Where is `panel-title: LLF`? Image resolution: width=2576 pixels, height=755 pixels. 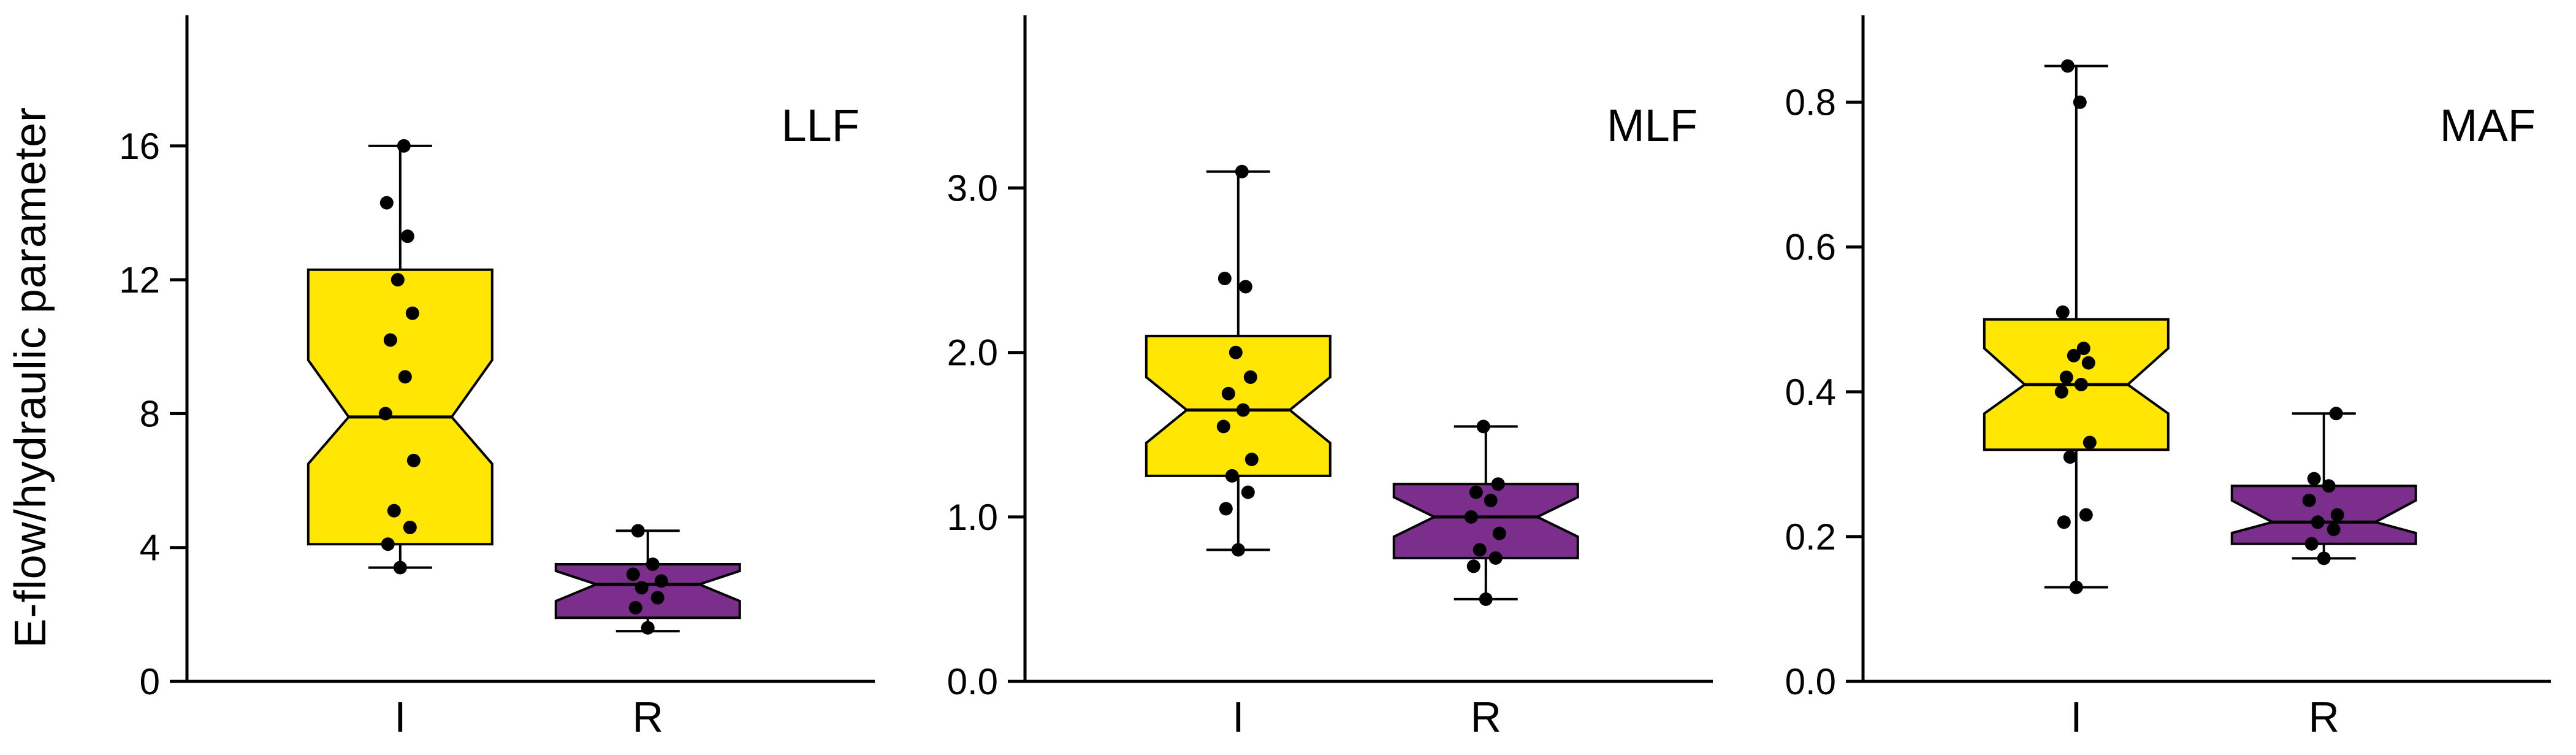
panel-title: LLF is located at coordinates (820, 125).